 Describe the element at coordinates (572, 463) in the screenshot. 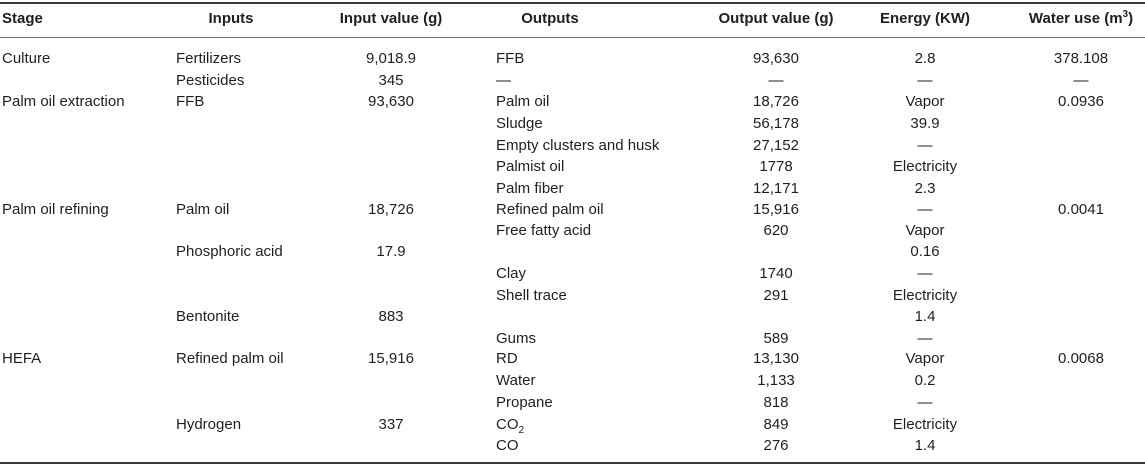

I see `bottom-rule` at that location.